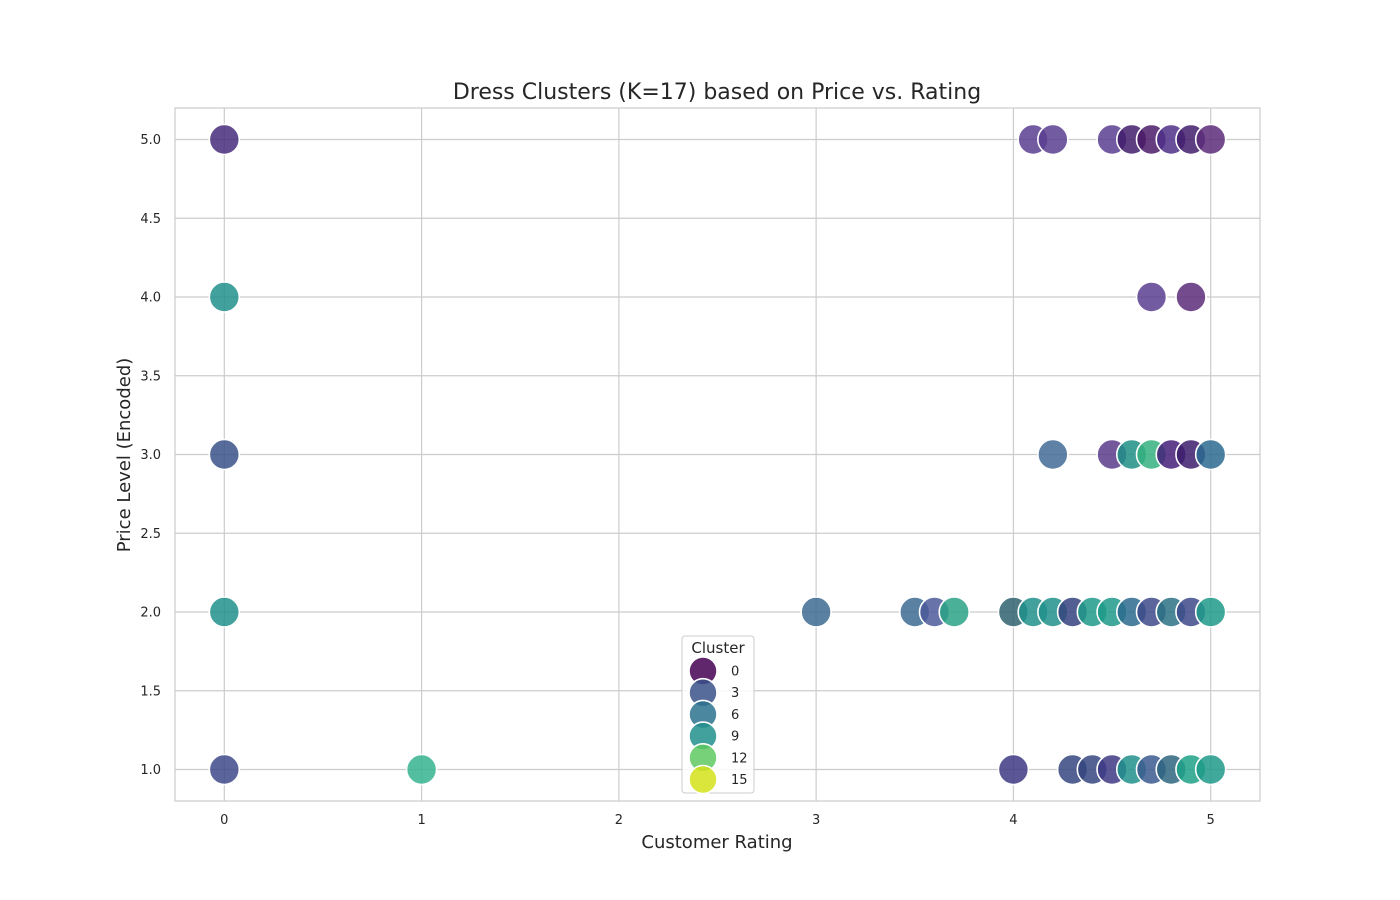 The height and width of the screenshot is (900, 1400). I want to click on x-tick-label: 4, so click(1013, 820).